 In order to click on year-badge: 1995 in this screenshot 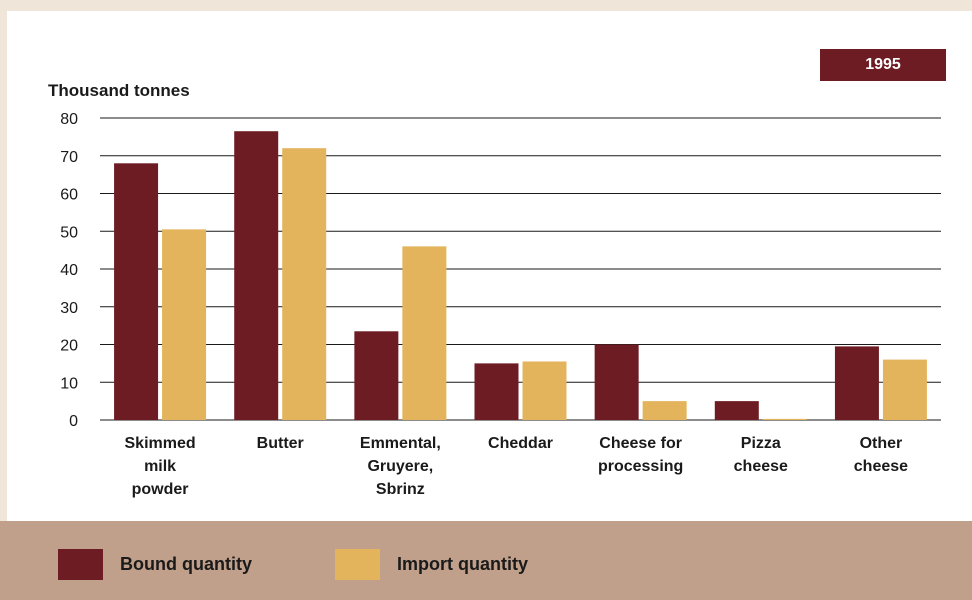, I will do `click(883, 65)`.